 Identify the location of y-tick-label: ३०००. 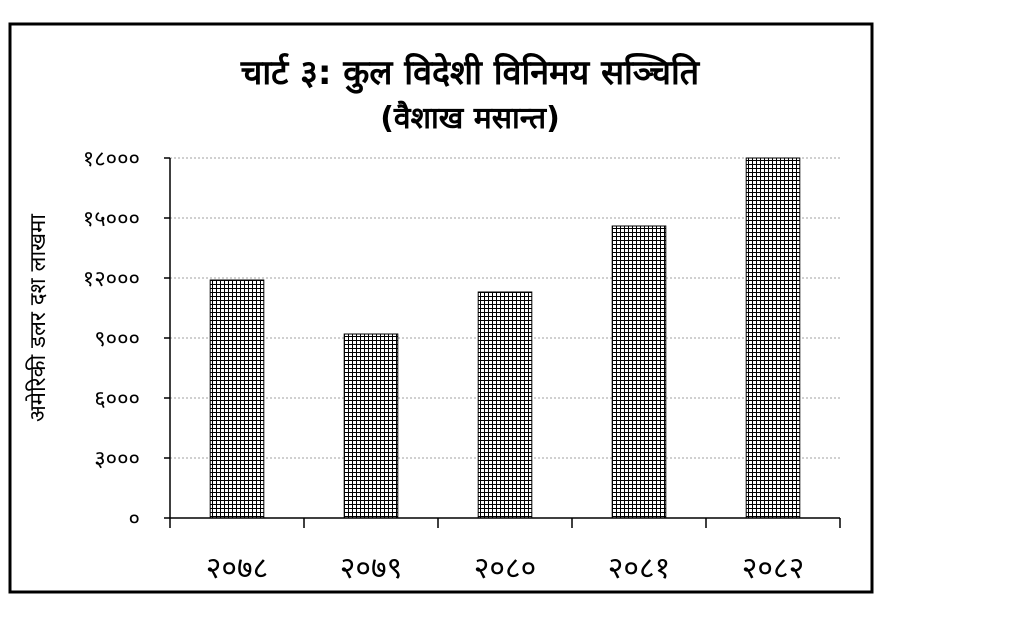
(117, 459).